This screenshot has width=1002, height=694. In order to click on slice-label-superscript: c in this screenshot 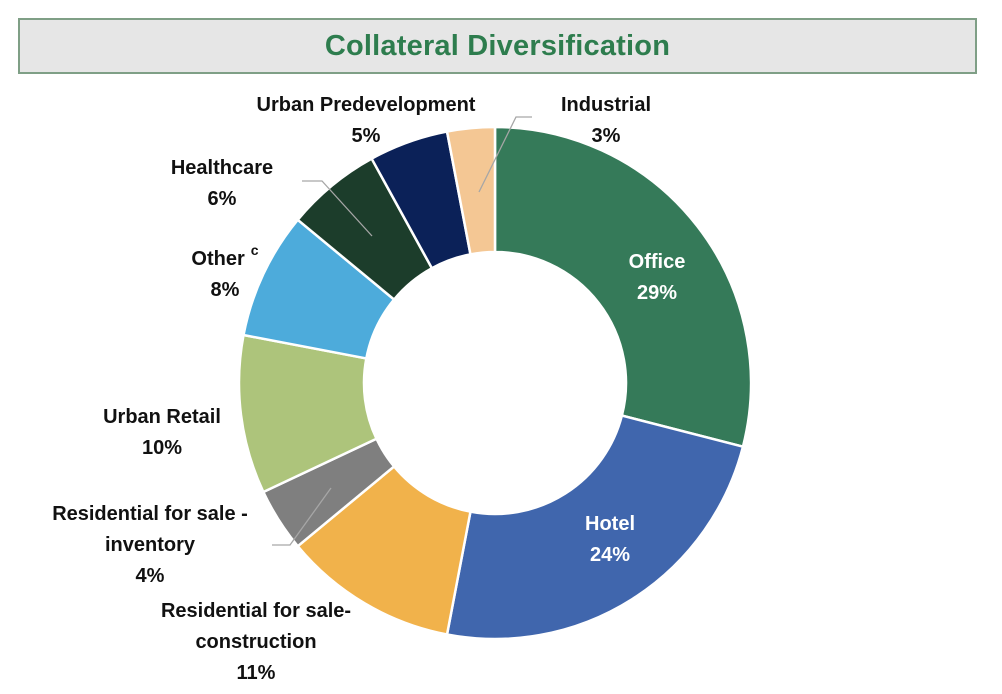, I will do `click(255, 250)`.